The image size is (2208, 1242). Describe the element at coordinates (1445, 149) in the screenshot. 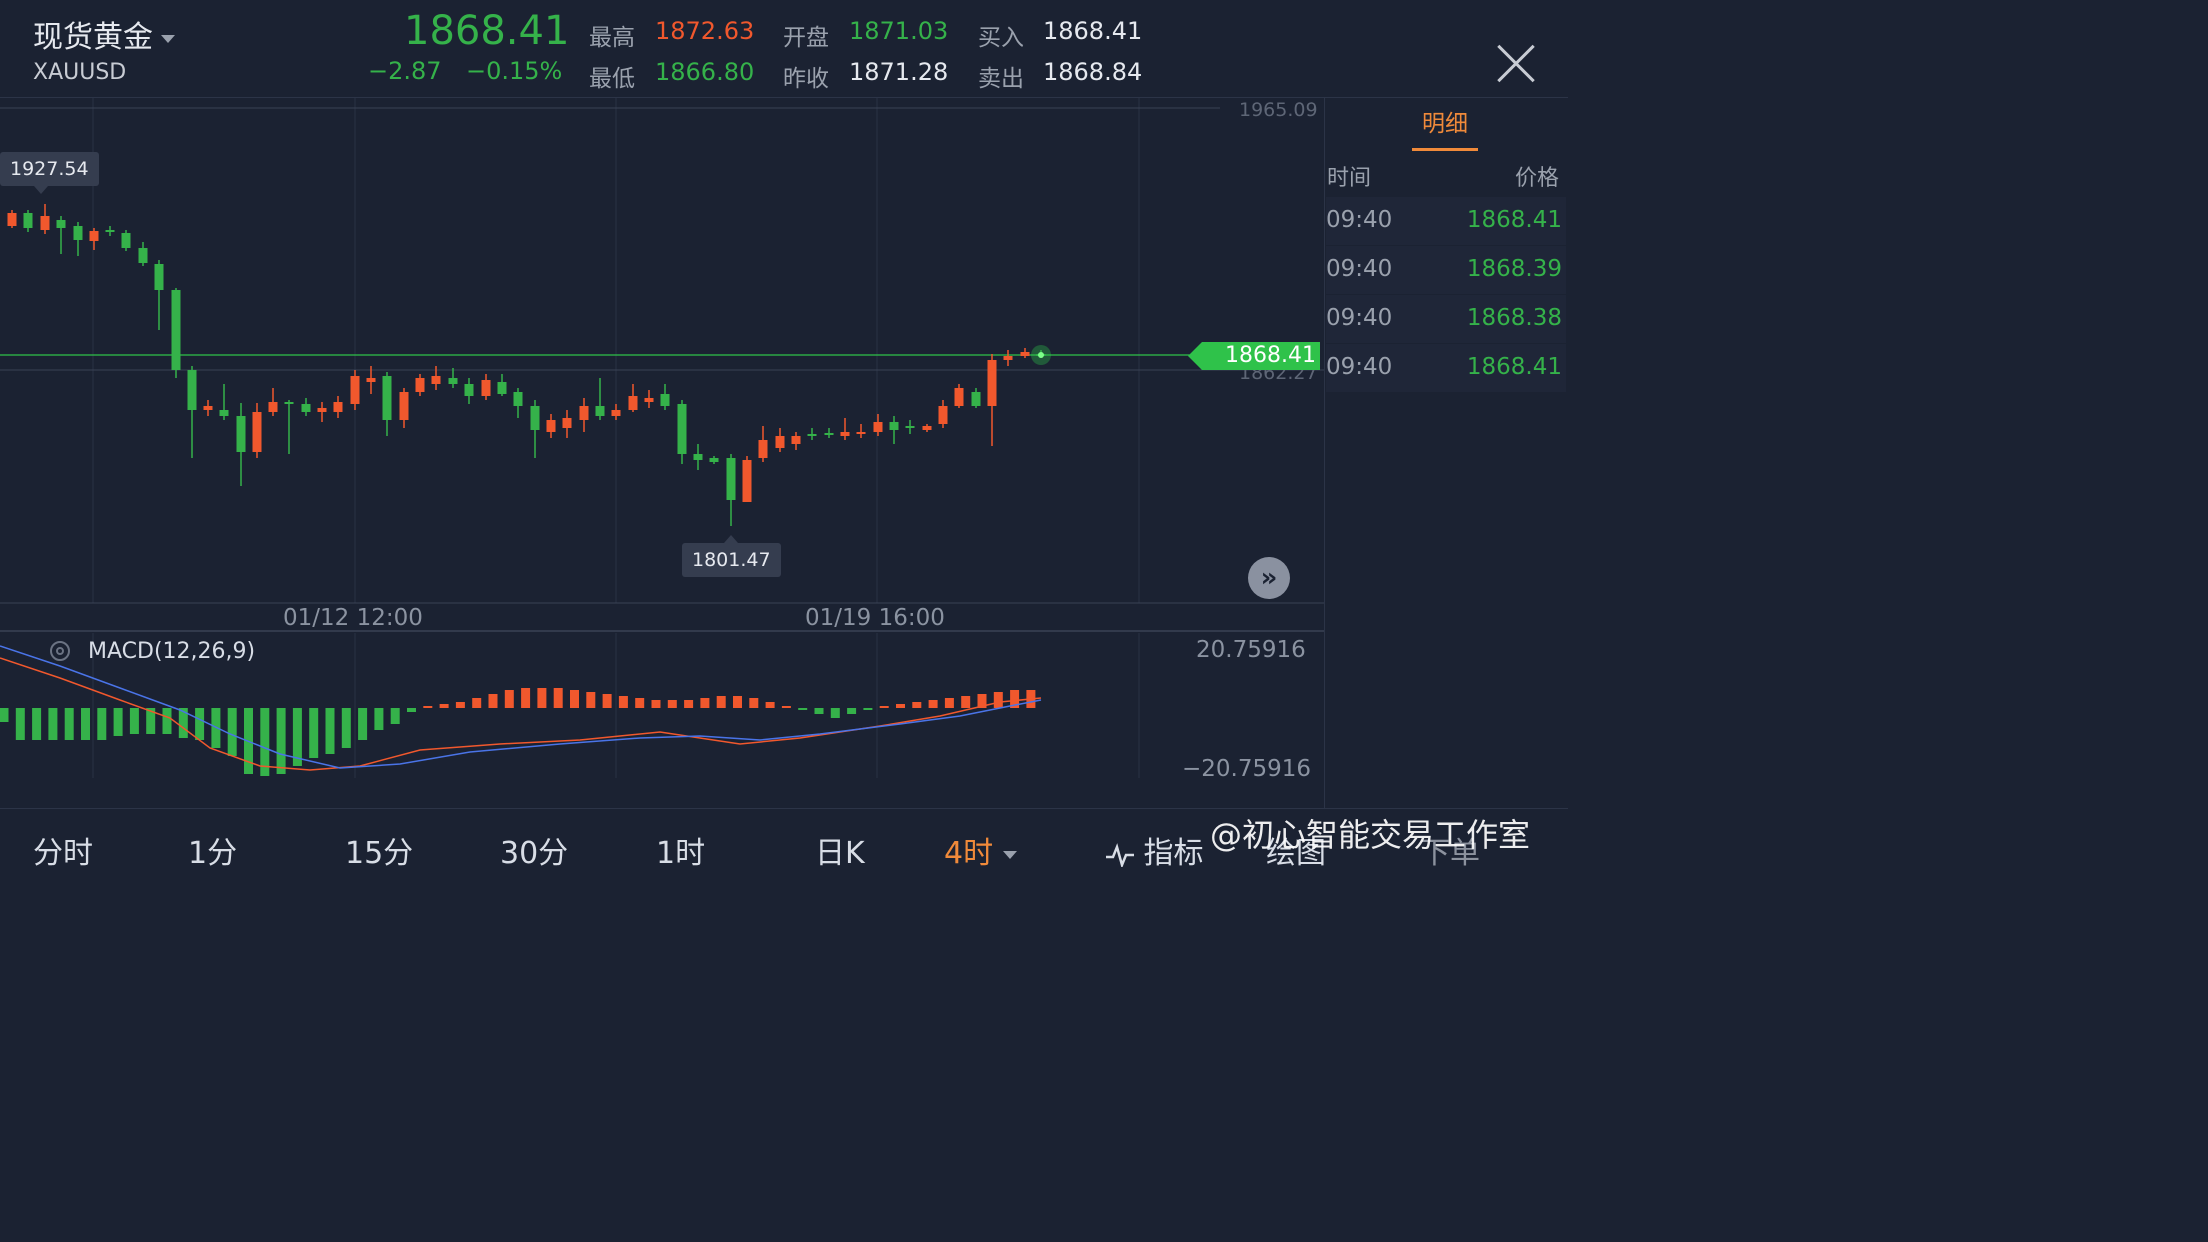

I see `tab-underline` at that location.